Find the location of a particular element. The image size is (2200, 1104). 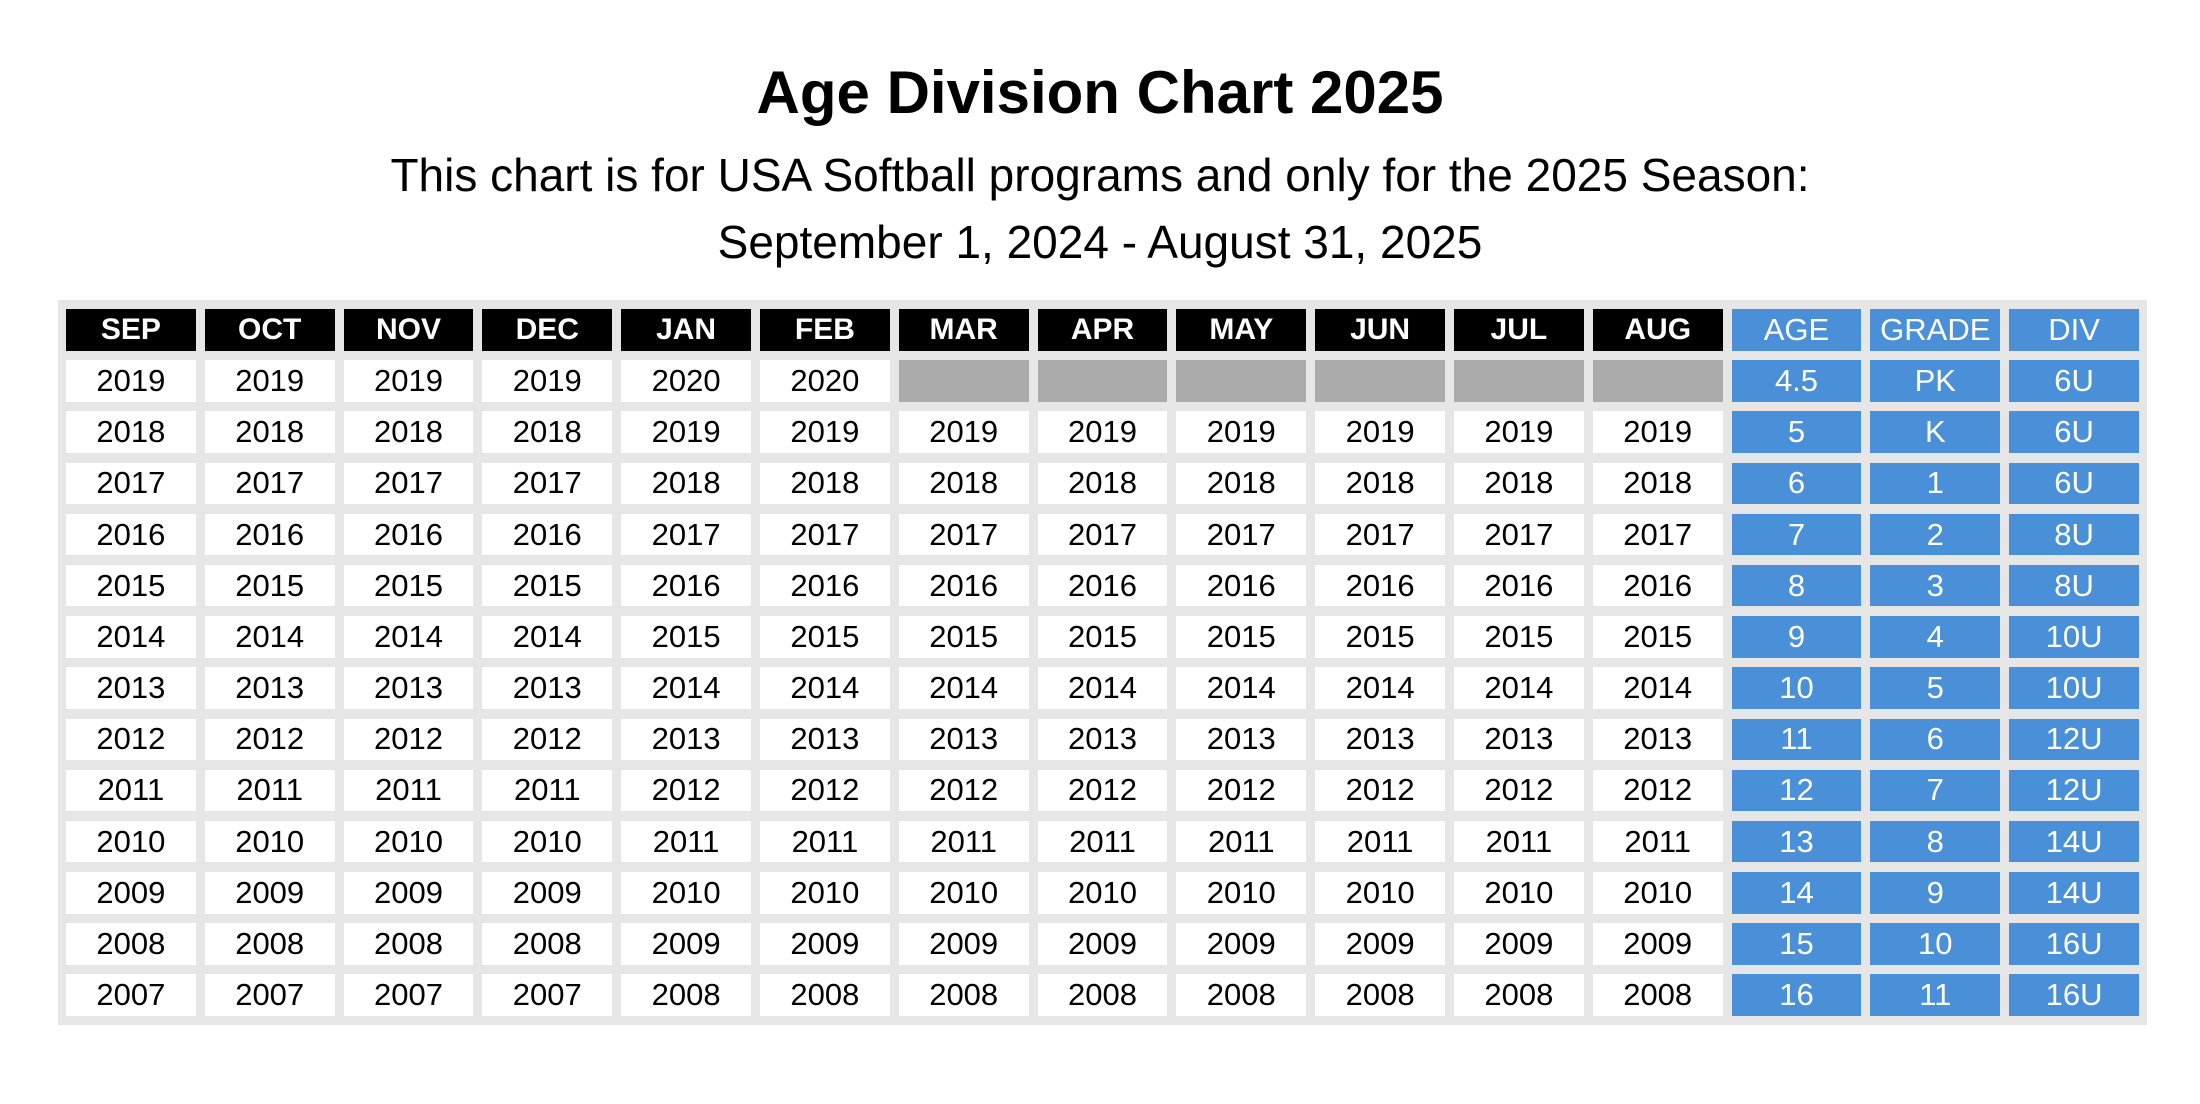

cell: 10U is located at coordinates (2074, 688).